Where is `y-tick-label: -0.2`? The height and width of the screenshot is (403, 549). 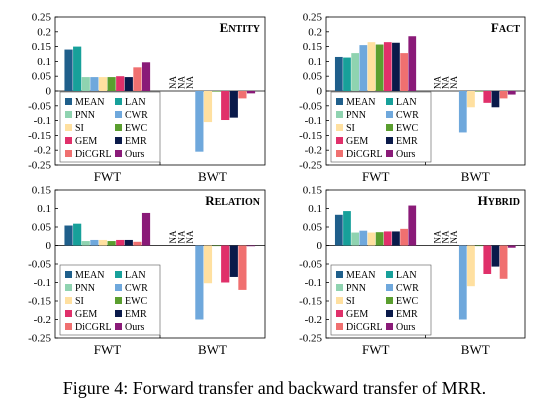
y-tick-label: -0.2 is located at coordinates (313, 151).